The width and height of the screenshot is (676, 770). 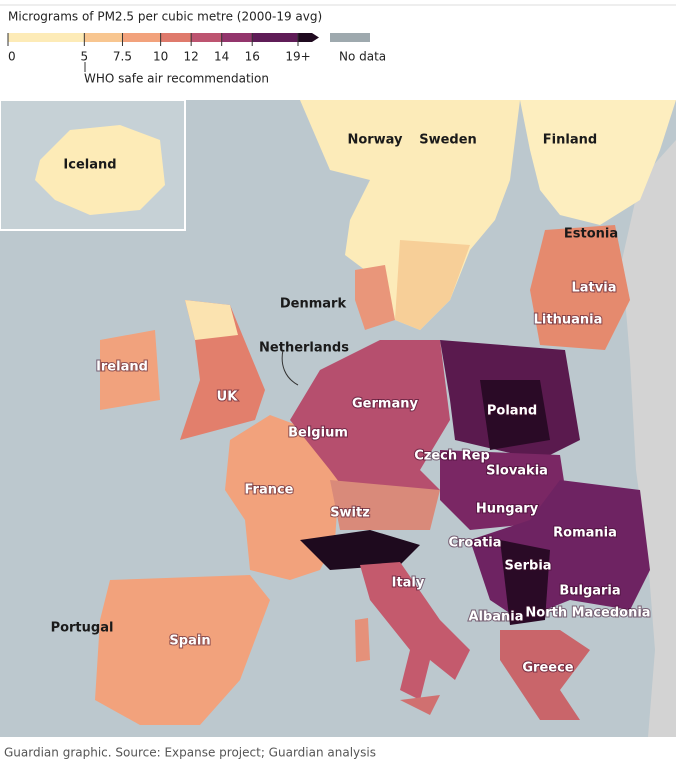 What do you see at coordinates (591, 234) in the screenshot?
I see `country-label: Estonia` at bounding box center [591, 234].